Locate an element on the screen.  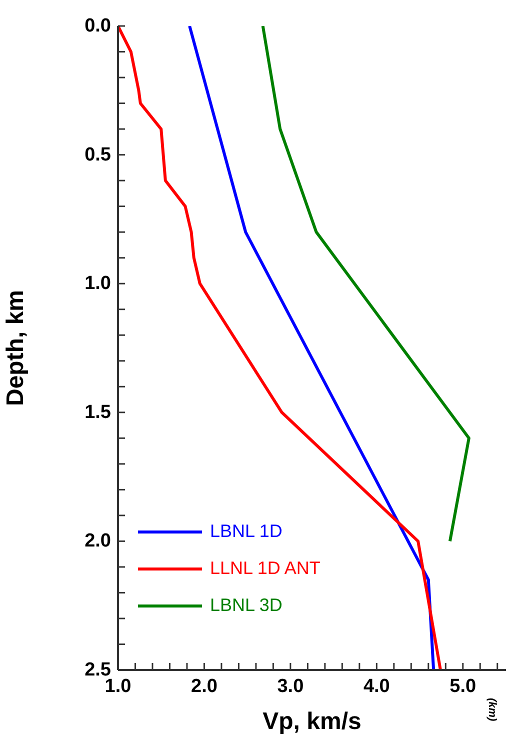
text: (km) is located at coordinates (492, 710).